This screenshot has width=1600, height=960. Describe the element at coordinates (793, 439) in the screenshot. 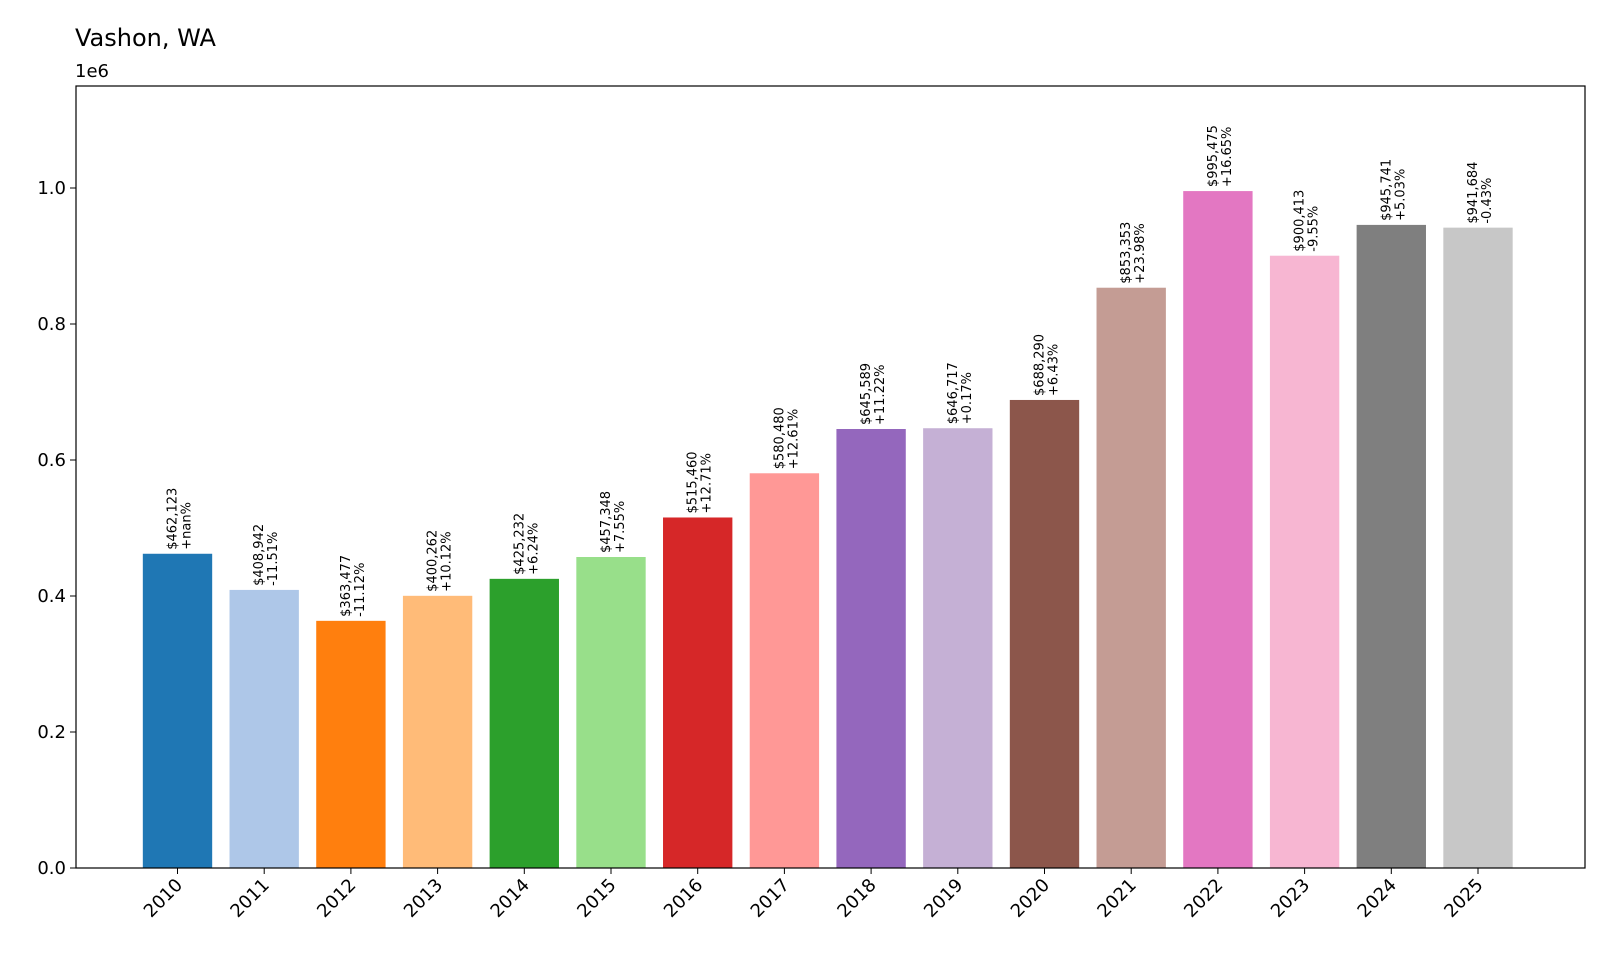

I see `bar-change-label-2017: +12.61%` at that location.